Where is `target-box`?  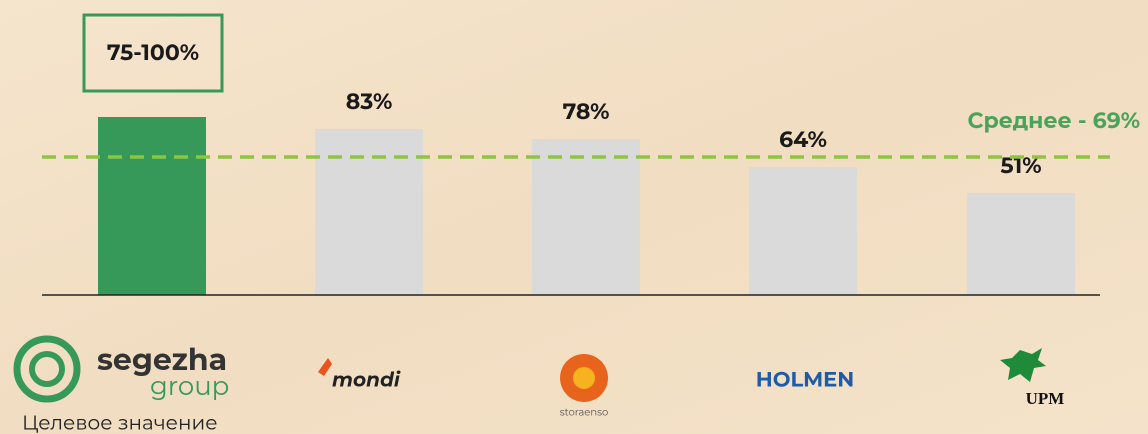
target-box is located at coordinates (153, 53).